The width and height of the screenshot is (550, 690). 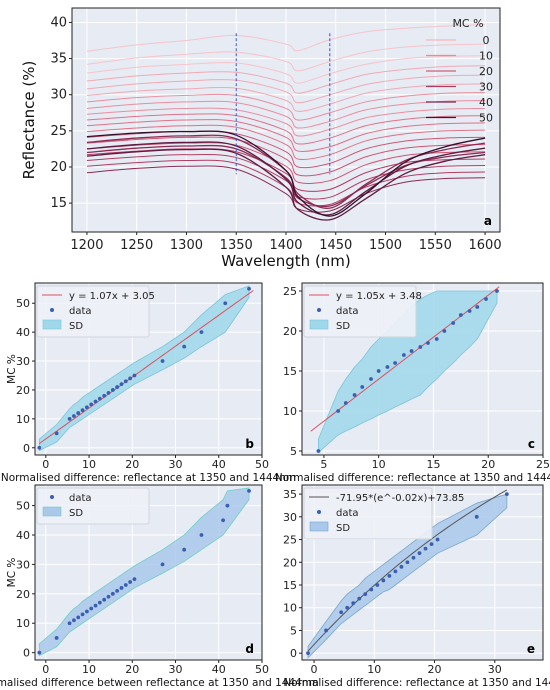 I want to click on legend: y = 1.07x + 3.05 data SD, so click(x=95, y=311).